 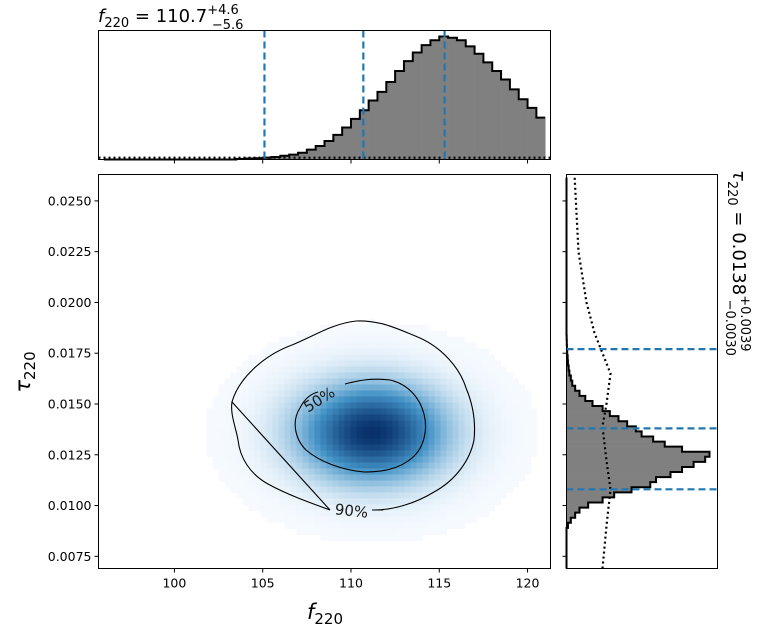 I want to click on contour-label-90: 90%, so click(x=351, y=510).